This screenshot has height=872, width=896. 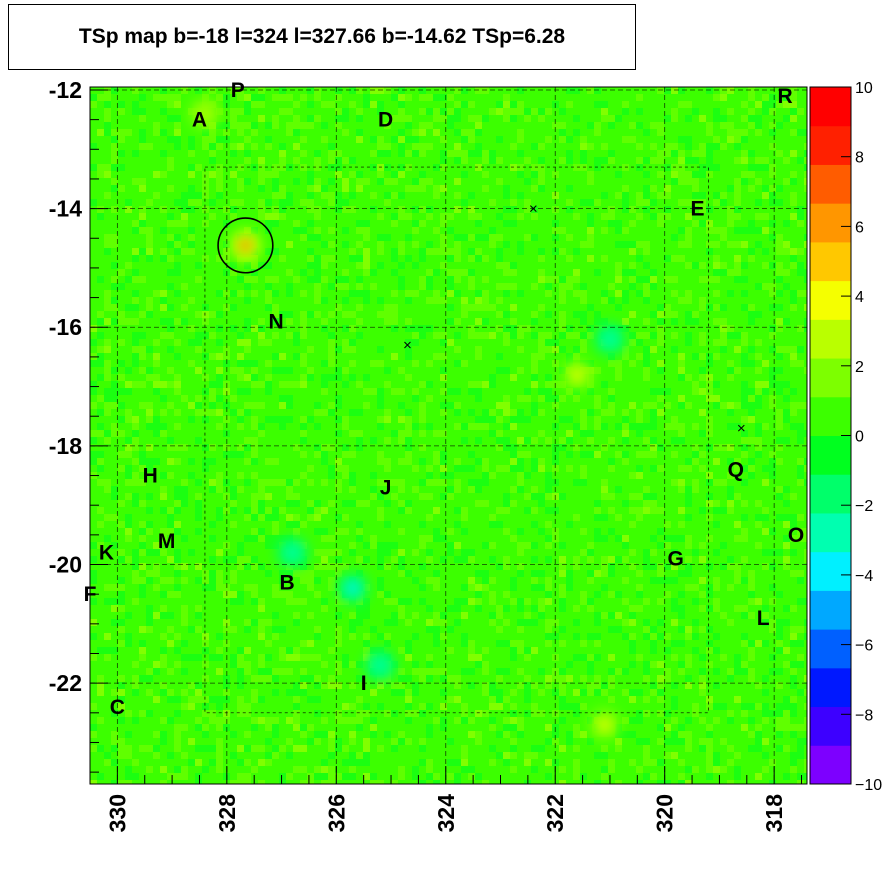 What do you see at coordinates (65, 327) in the screenshot?
I see `y-tick-label: -16` at bounding box center [65, 327].